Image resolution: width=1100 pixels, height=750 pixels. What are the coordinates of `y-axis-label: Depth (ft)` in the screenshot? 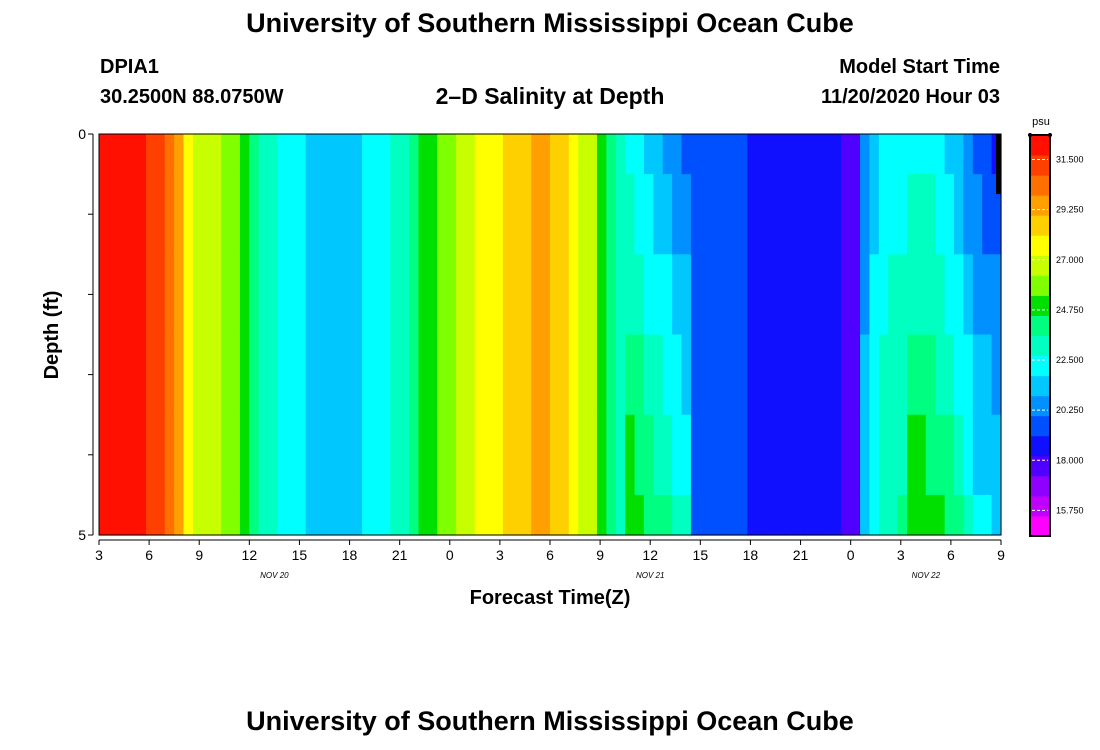 It's located at (52, 335).